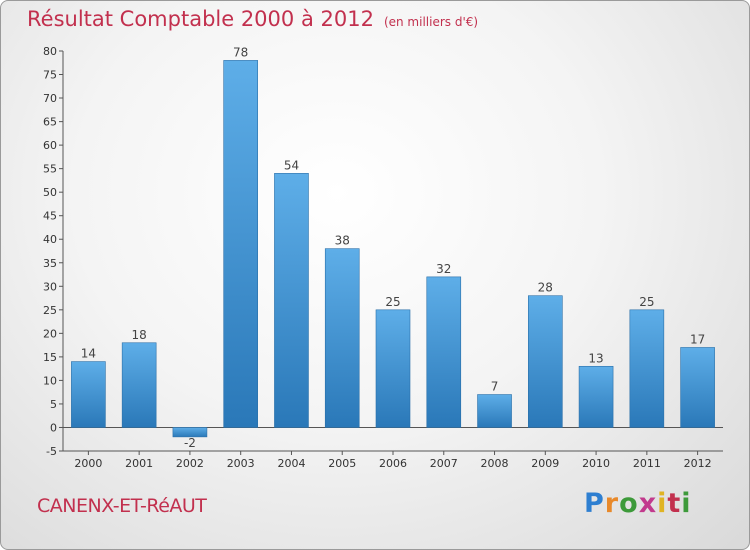 The width and height of the screenshot is (750, 550). What do you see at coordinates (50, 216) in the screenshot?
I see `y-tick-label: 45` at bounding box center [50, 216].